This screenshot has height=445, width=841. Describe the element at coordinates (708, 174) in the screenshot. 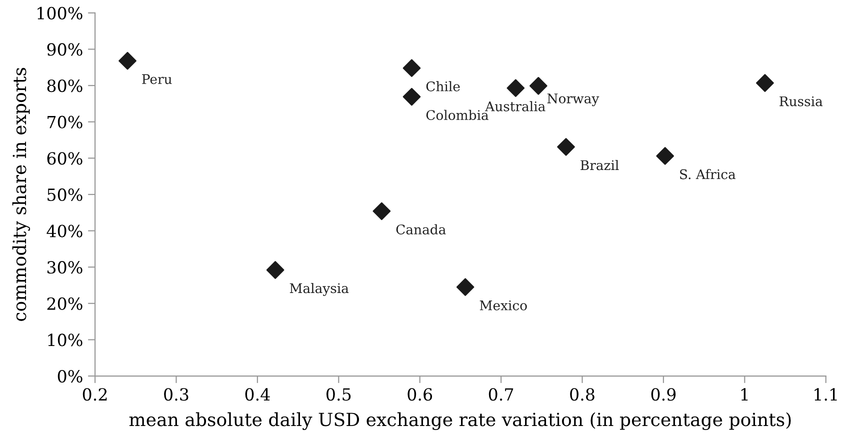

I see `annotation: S. Africa` at that location.